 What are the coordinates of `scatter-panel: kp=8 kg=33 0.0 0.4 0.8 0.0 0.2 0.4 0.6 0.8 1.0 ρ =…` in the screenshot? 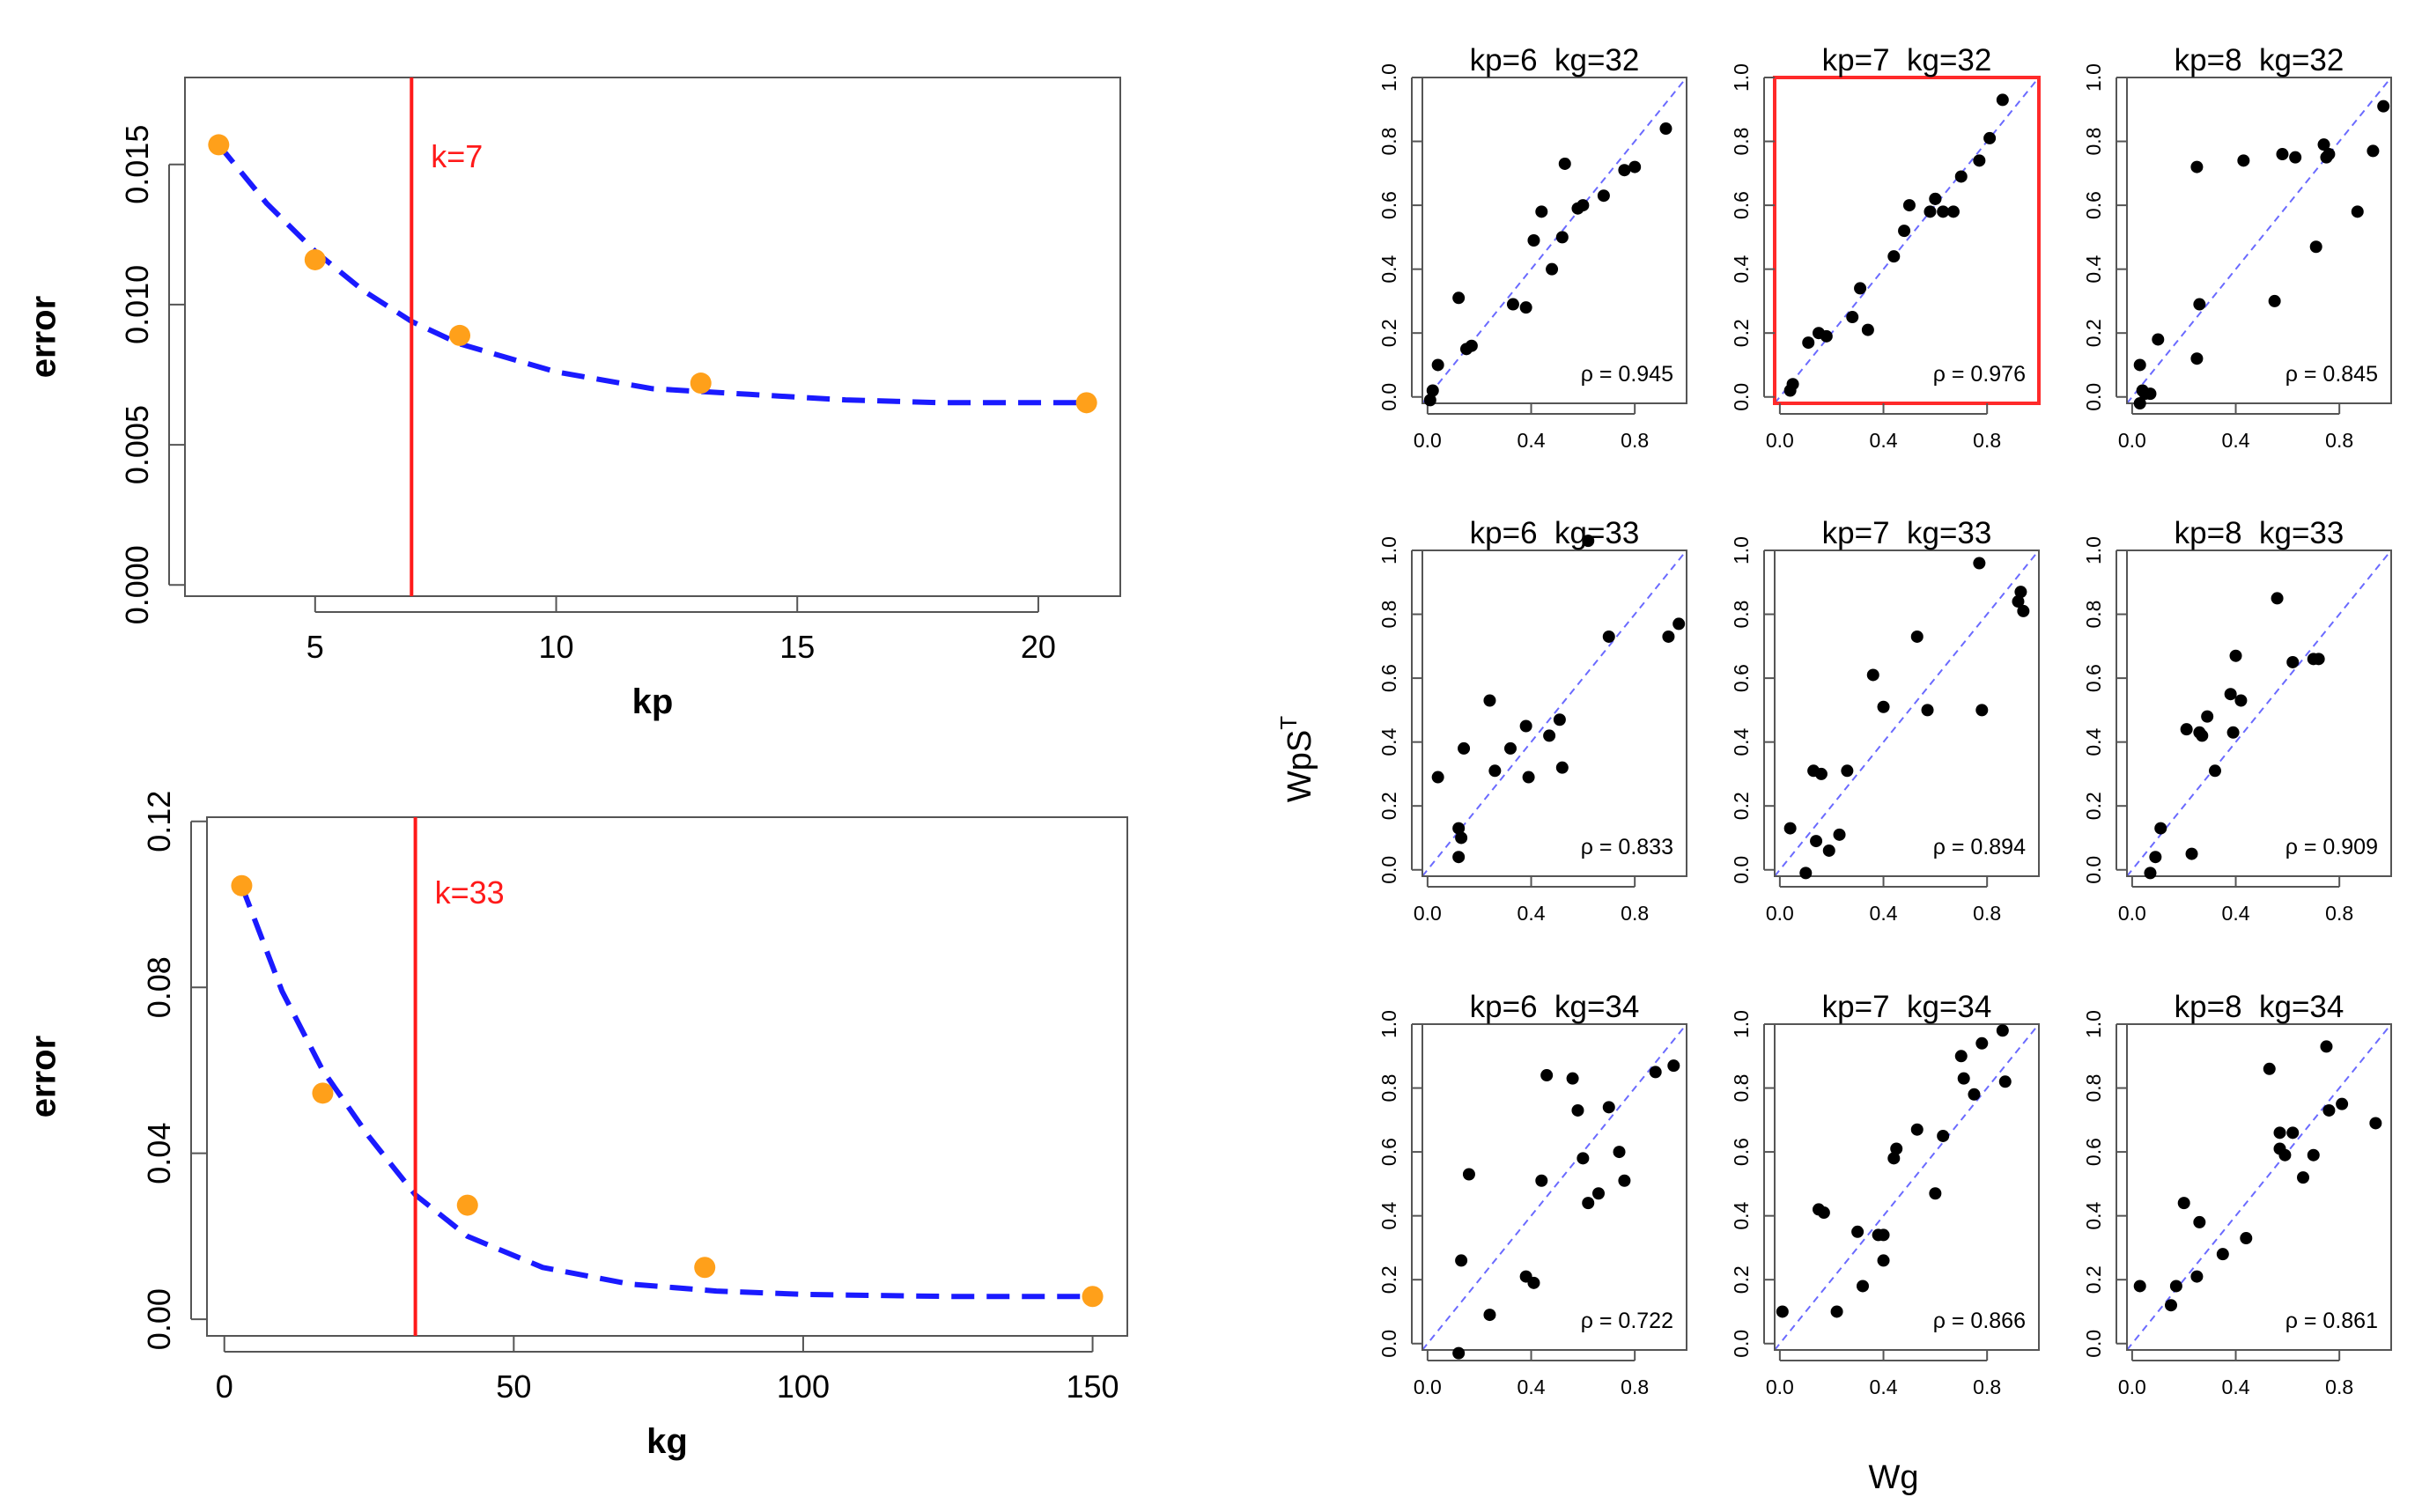 It's located at (2237, 721).